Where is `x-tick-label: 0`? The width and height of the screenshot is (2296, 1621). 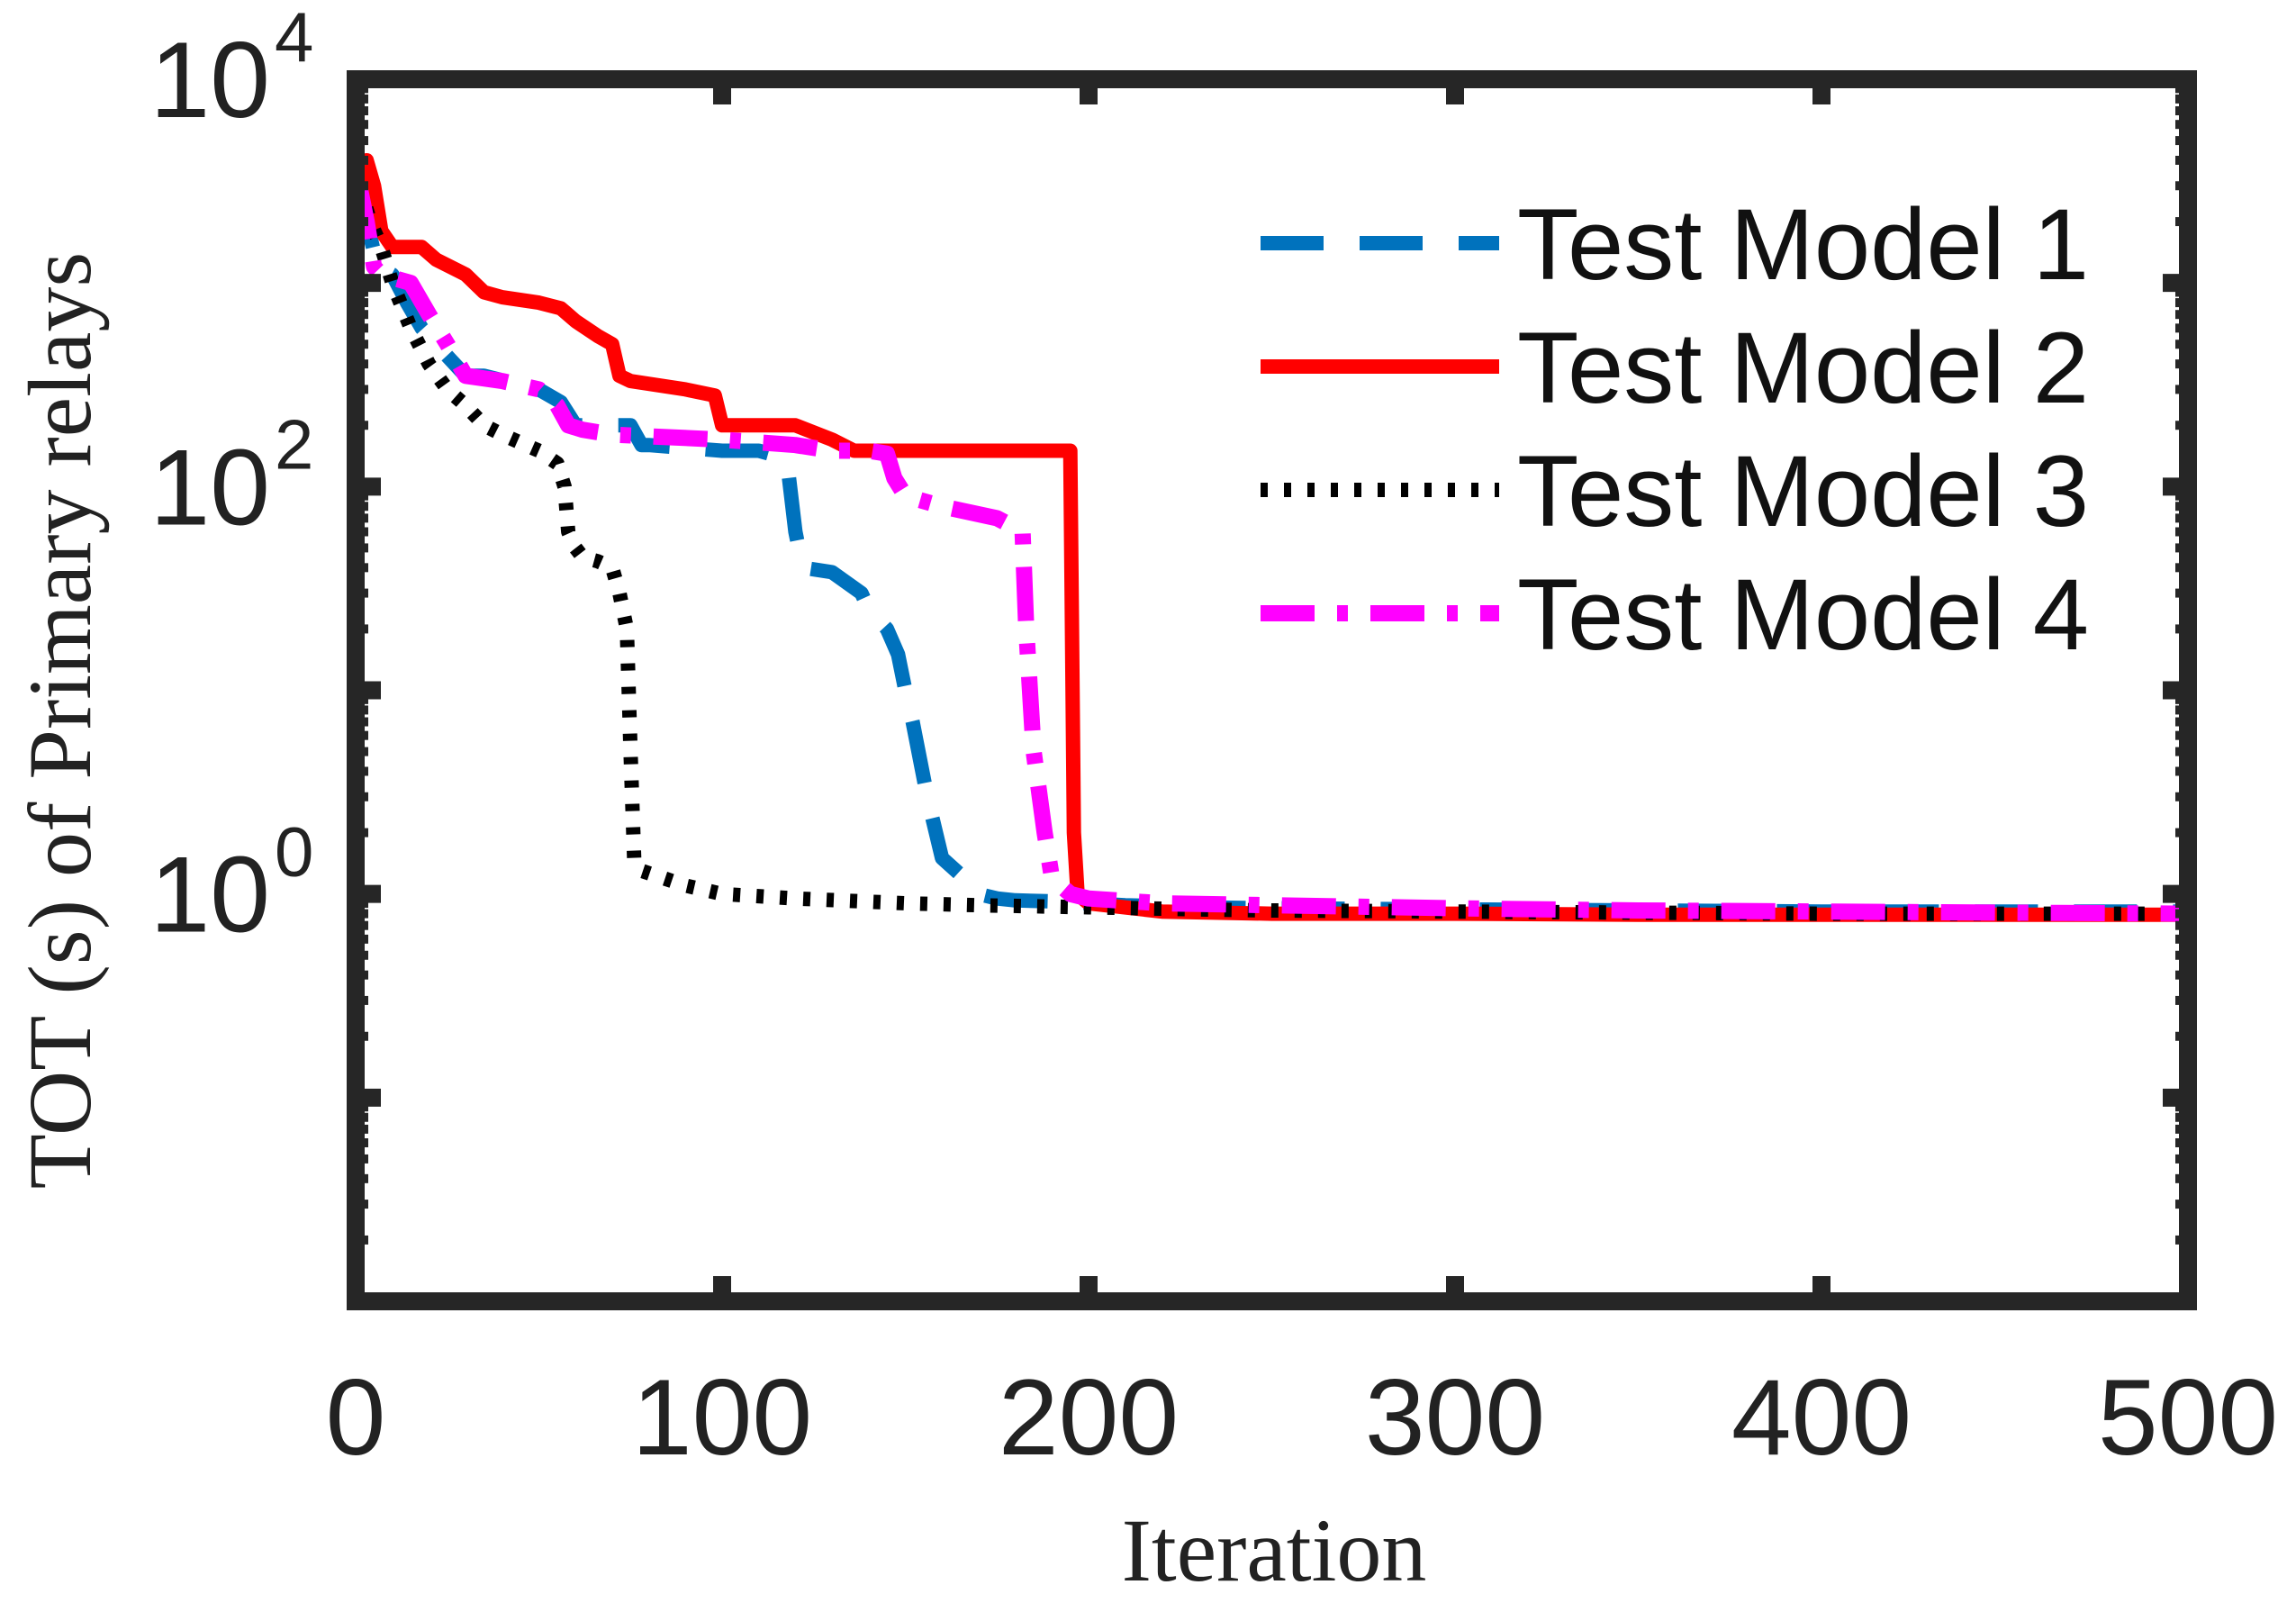 x-tick-label: 0 is located at coordinates (356, 1417).